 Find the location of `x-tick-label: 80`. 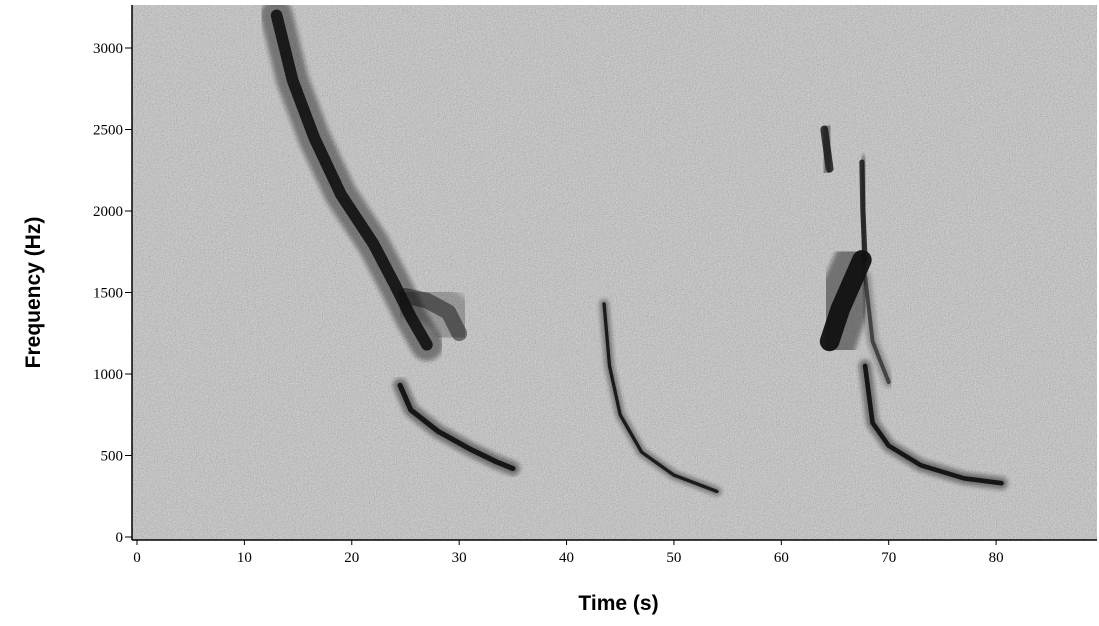

x-tick-label: 80 is located at coordinates (996, 558).